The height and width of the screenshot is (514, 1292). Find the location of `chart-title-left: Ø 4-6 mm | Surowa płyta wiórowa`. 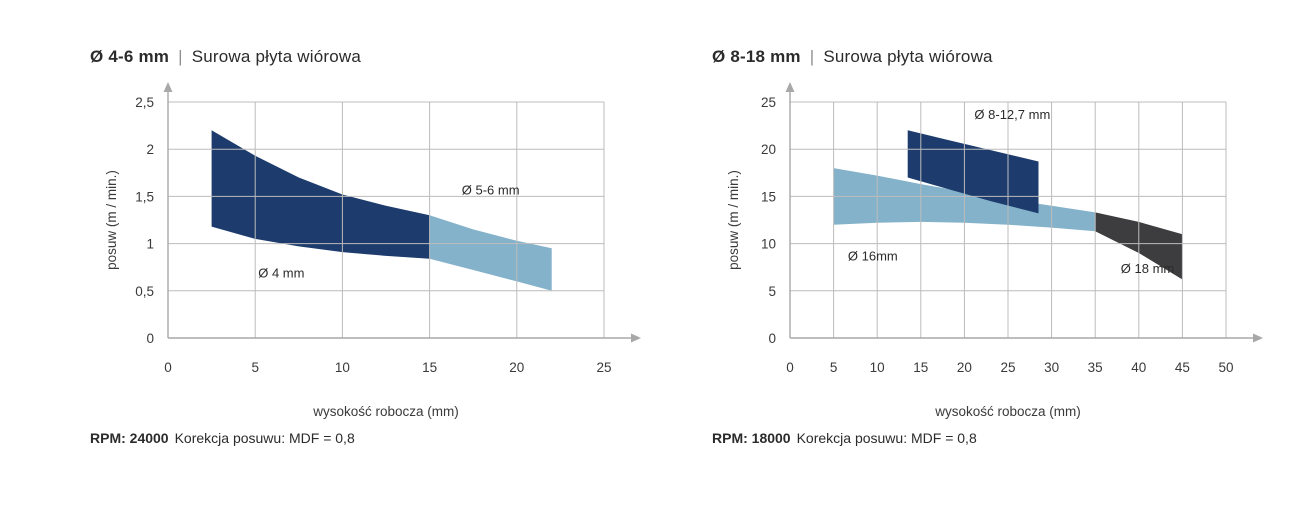

chart-title-left: Ø 4-6 mm | Surowa płyta wiórowa is located at coordinates (369, 57).